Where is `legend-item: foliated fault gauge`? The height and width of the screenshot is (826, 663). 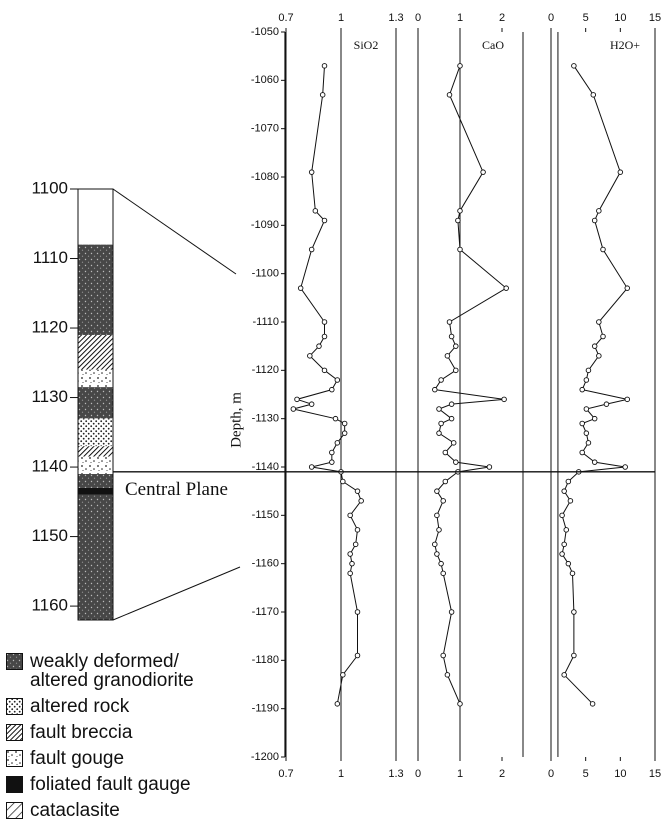 legend-item: foliated fault gauge is located at coordinates (118, 784).